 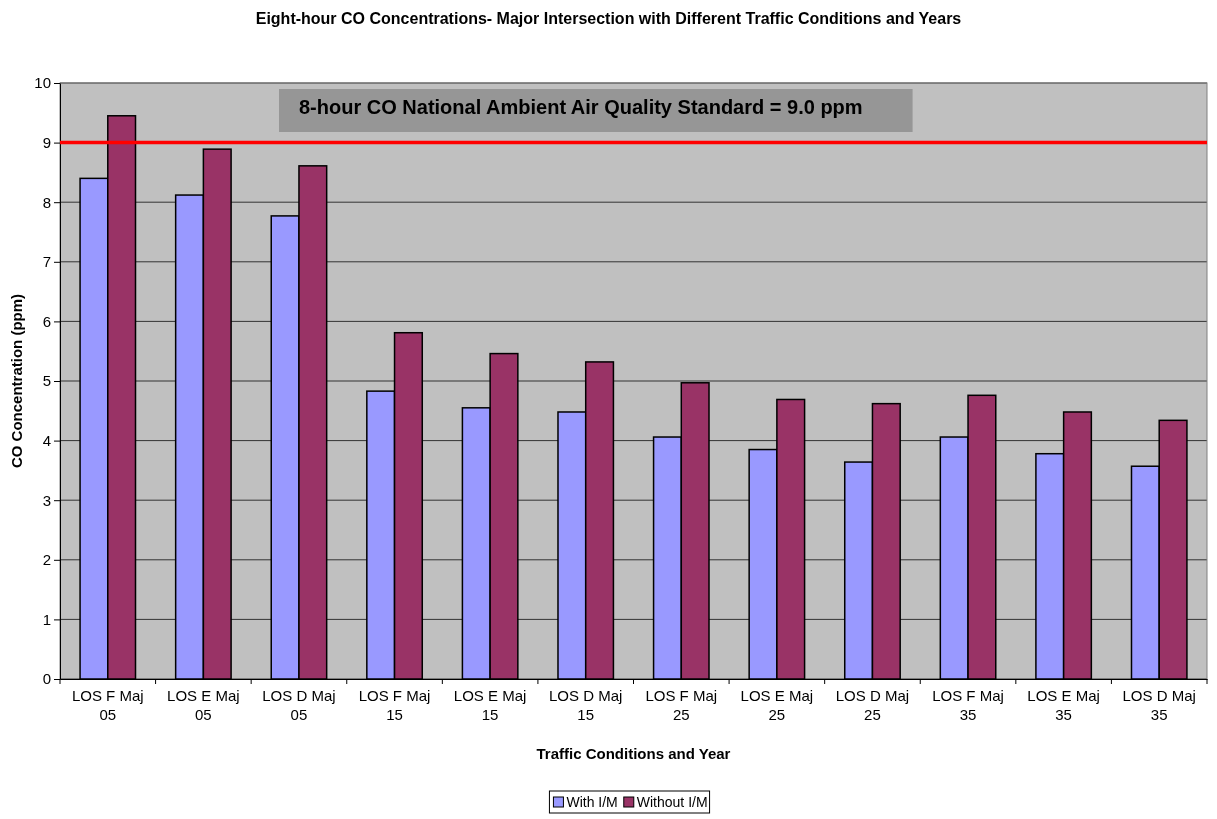 I want to click on x-tick-label: LOS E Maj 05, so click(x=203, y=705).